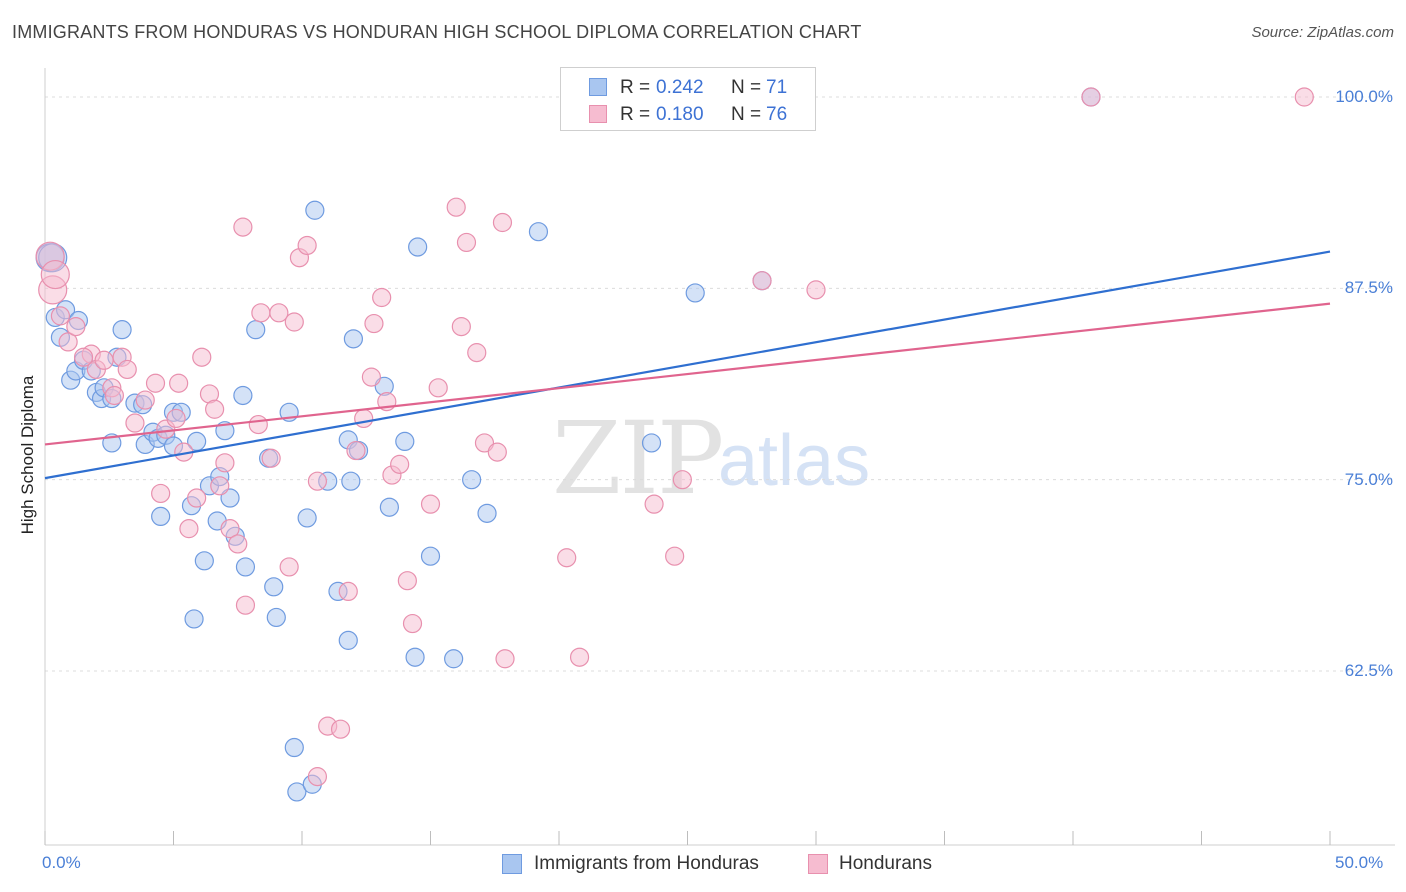 Image resolution: width=1406 pixels, height=892 pixels. I want to click on legend-row-pink: R = 0.180 N = 76, so click(688, 115).